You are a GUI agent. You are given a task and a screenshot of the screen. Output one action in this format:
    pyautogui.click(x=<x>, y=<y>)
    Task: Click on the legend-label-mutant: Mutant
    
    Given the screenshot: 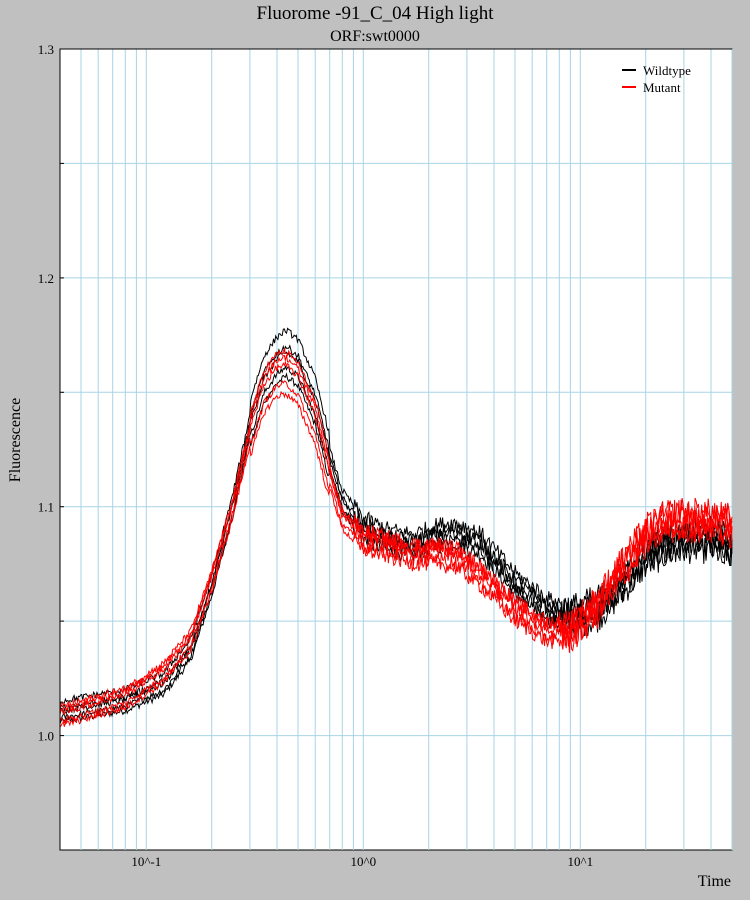 What is the action you would take?
    pyautogui.click(x=662, y=87)
    